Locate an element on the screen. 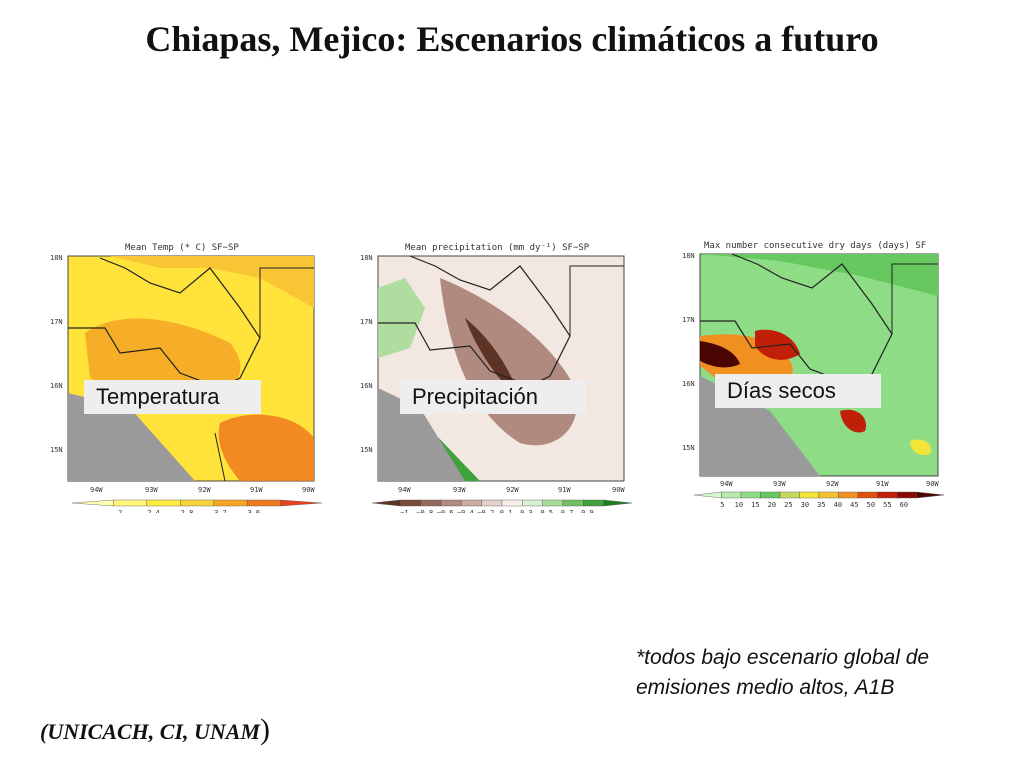 This screenshot has height=768, width=1024. colorbar-tick-label: 40 is located at coordinates (838, 505).